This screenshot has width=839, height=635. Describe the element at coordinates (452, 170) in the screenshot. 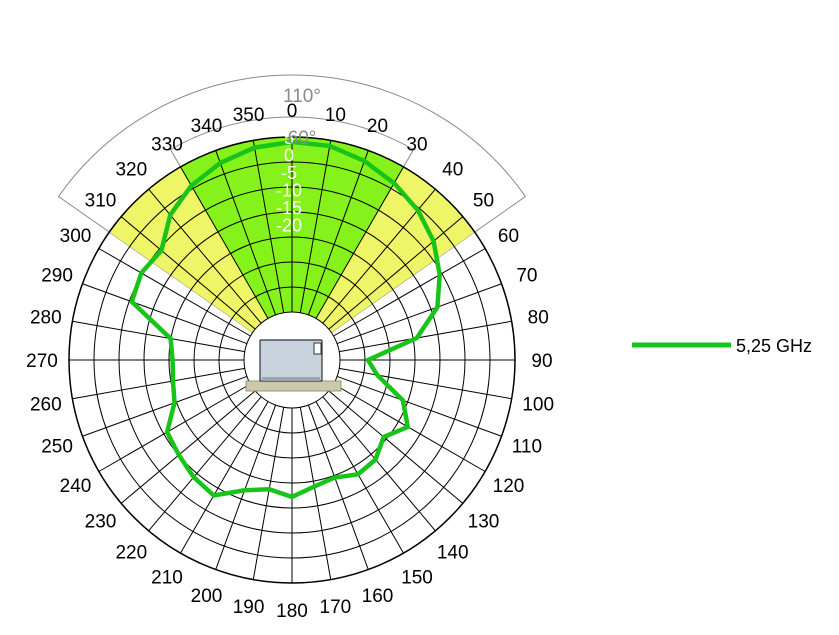

I see `angle-tick-label: 40` at that location.